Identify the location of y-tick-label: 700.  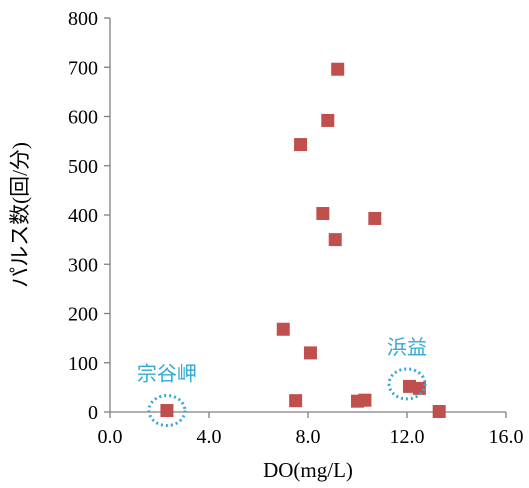
(83, 68).